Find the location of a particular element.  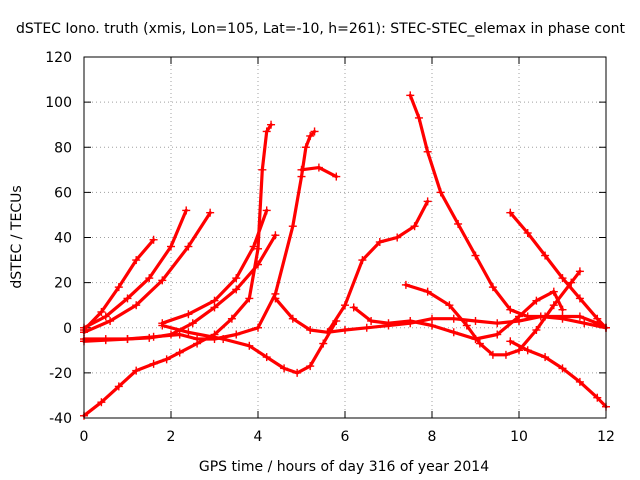

x-axis-label: GPS time / hours of day 316 of year 2014 is located at coordinates (344, 467).